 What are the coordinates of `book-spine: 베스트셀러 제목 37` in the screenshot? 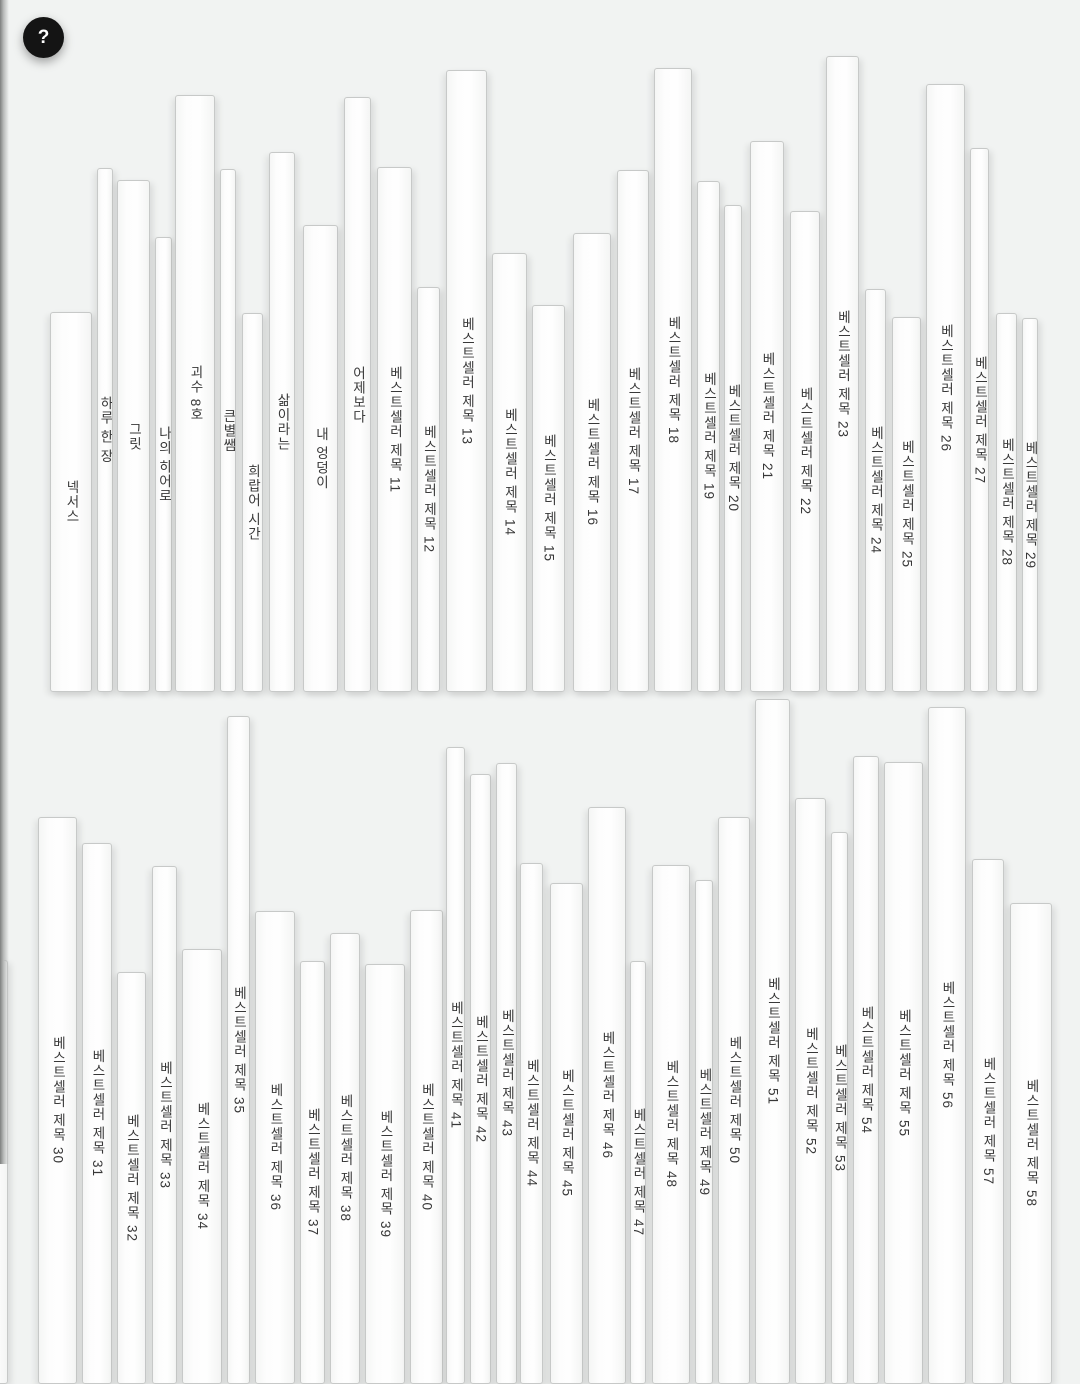 It's located at (312, 1172).